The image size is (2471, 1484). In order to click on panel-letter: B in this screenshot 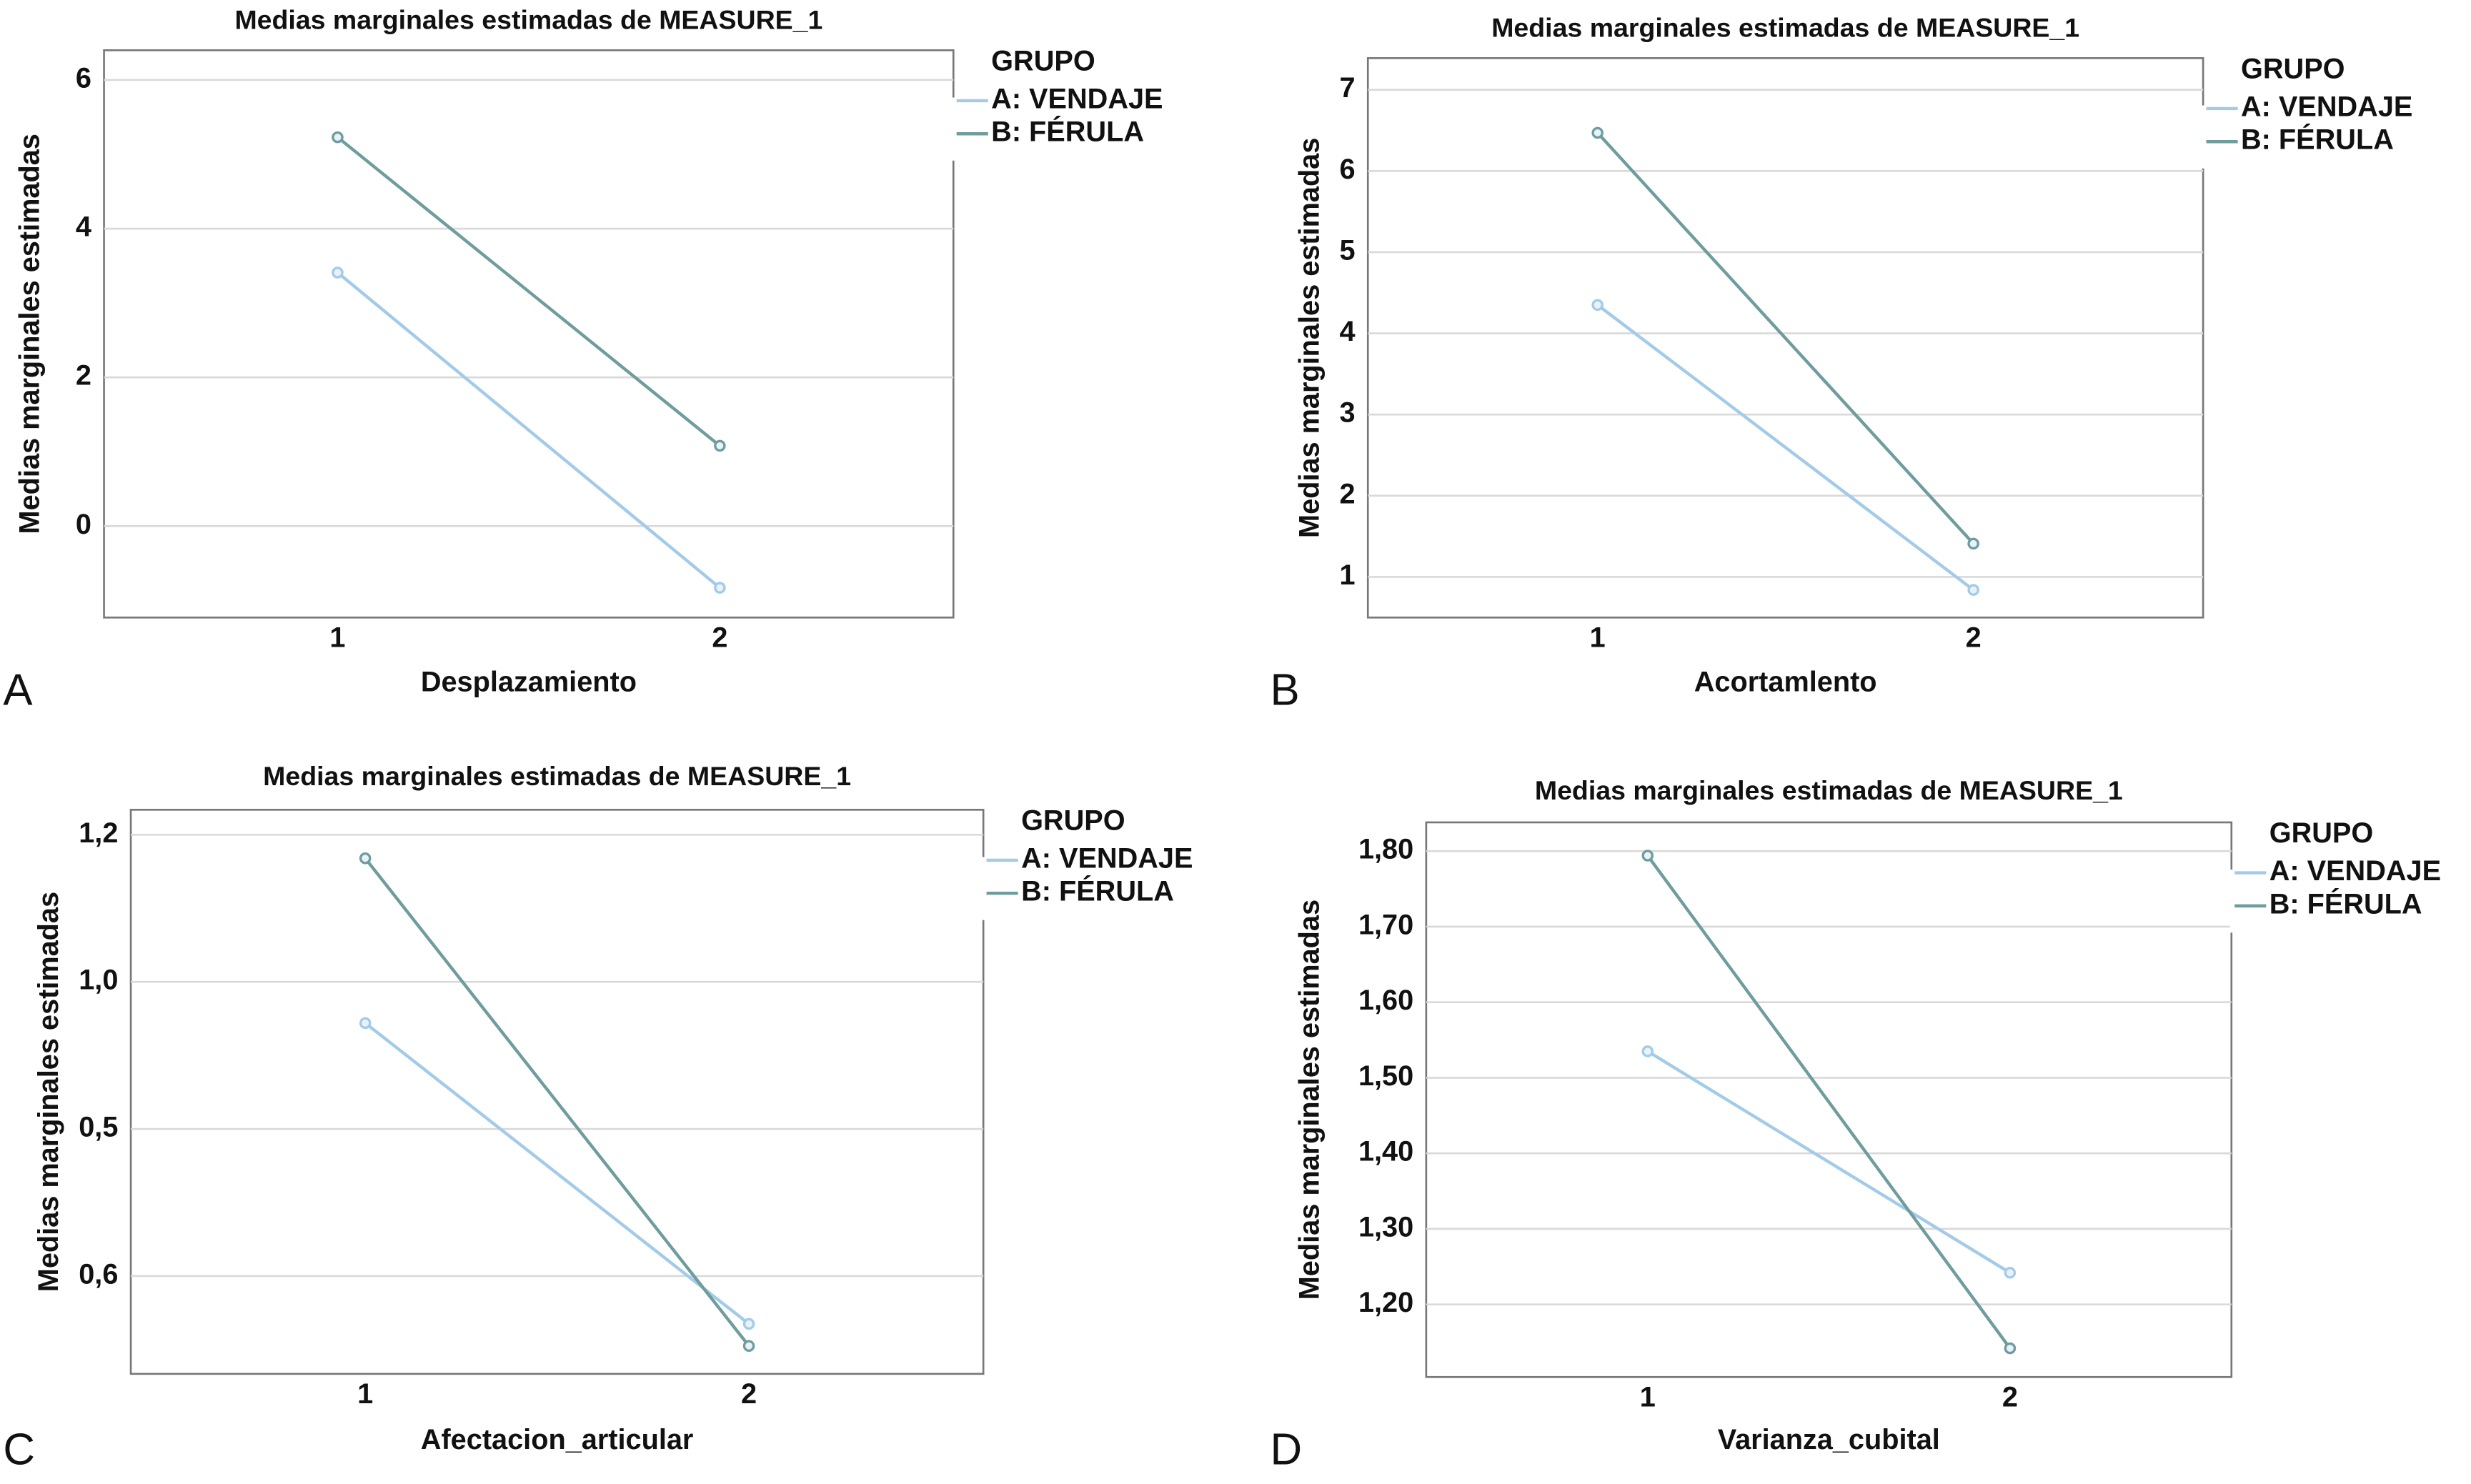, I will do `click(1286, 689)`.